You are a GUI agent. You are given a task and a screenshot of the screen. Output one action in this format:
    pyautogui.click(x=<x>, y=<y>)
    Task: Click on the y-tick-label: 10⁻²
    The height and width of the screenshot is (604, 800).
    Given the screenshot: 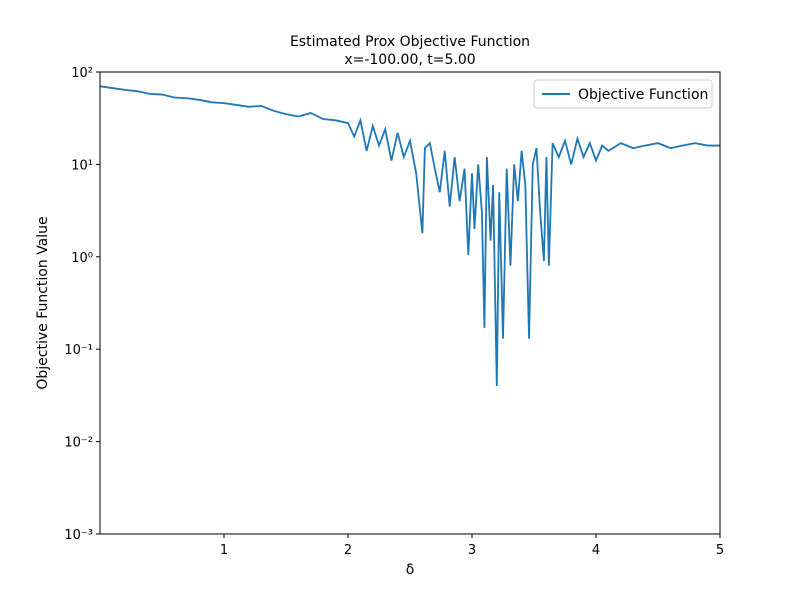 What is the action you would take?
    pyautogui.click(x=78, y=443)
    